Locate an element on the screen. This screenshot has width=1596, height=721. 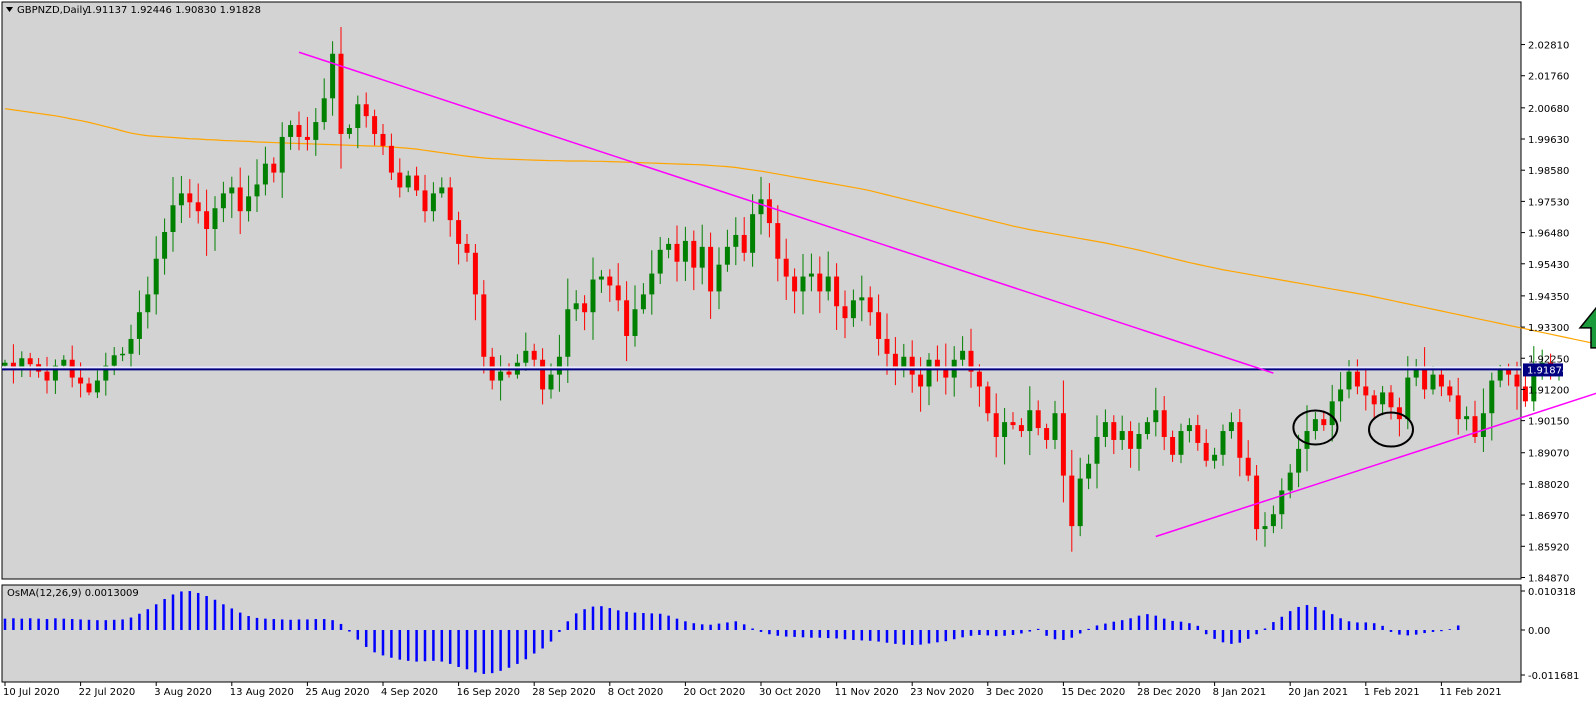
osma-axis: 0.010318 0.00 -0.011681 is located at coordinates (1550, 634).